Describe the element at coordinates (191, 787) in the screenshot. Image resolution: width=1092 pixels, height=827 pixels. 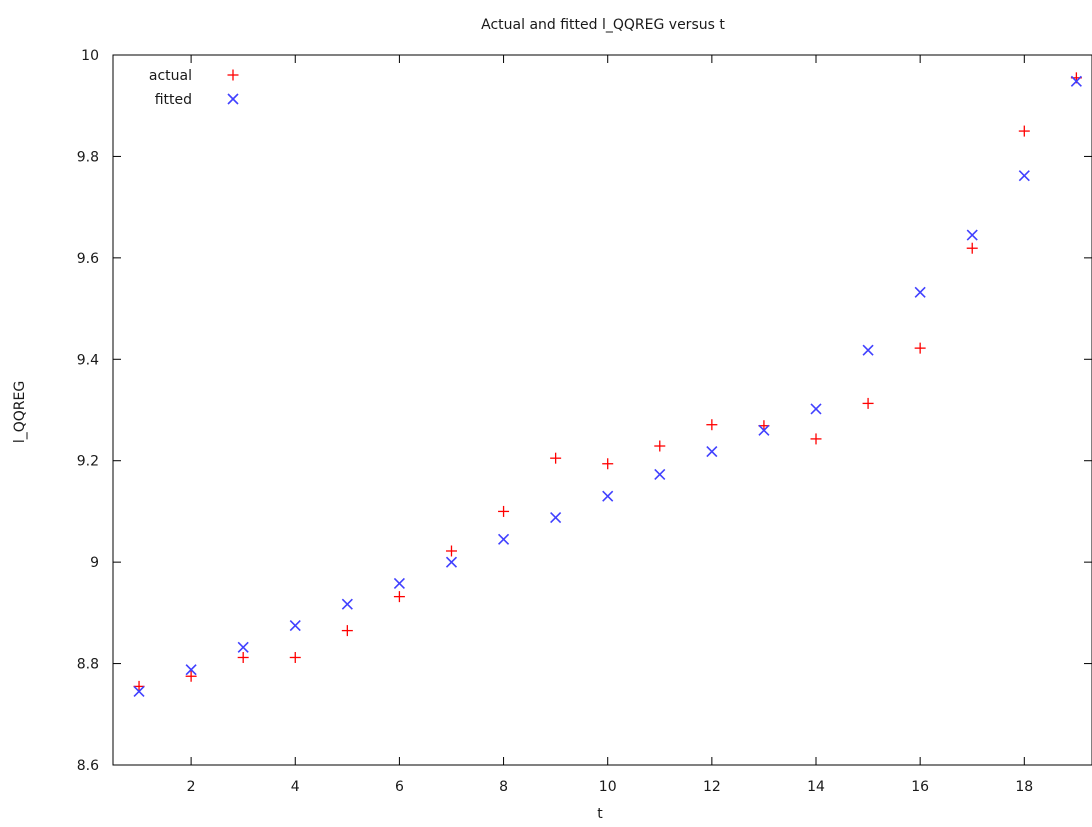
I see `x-tick-label: 2` at that location.